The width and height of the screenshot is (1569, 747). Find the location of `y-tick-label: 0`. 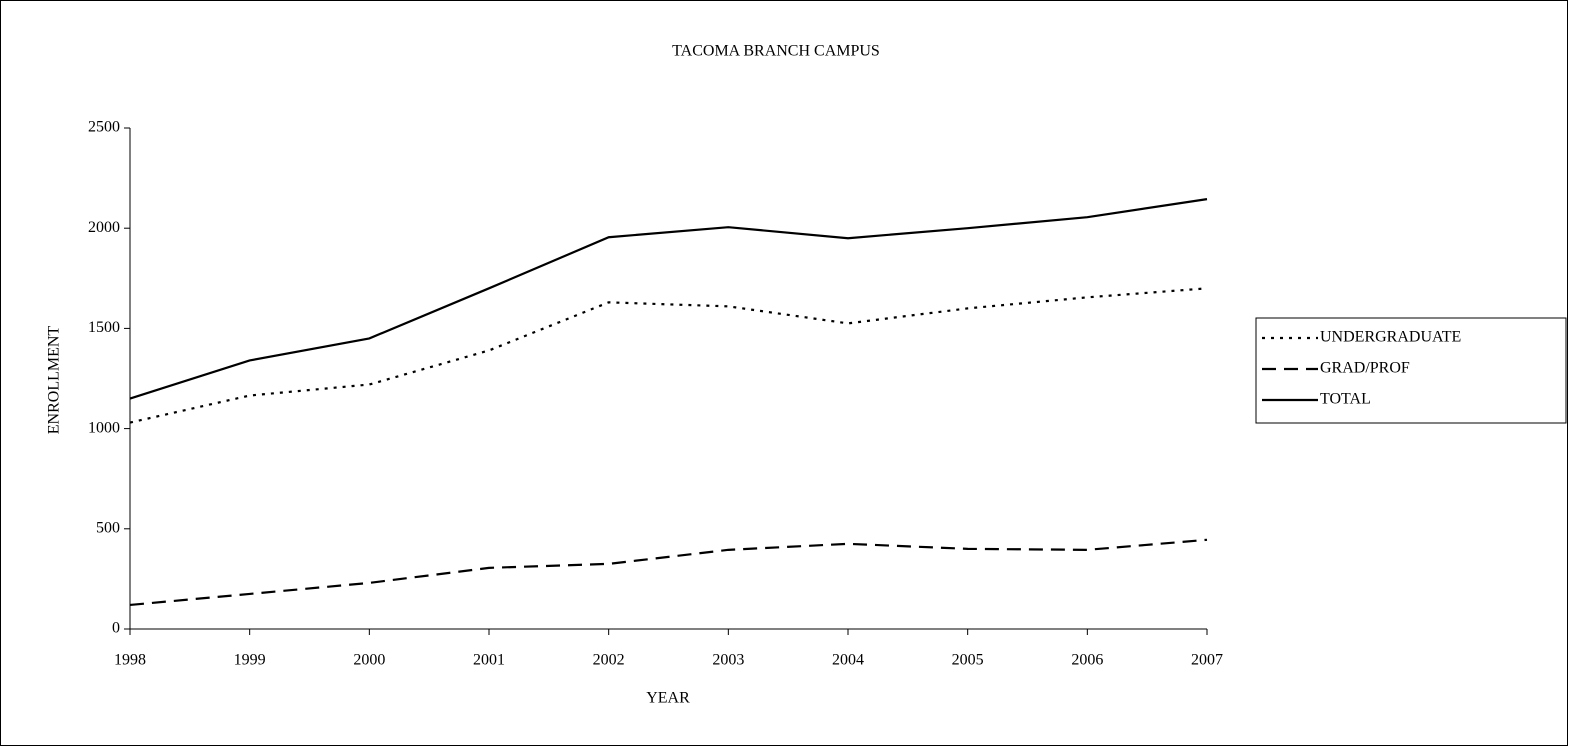

y-tick-label: 0 is located at coordinates (116, 628).